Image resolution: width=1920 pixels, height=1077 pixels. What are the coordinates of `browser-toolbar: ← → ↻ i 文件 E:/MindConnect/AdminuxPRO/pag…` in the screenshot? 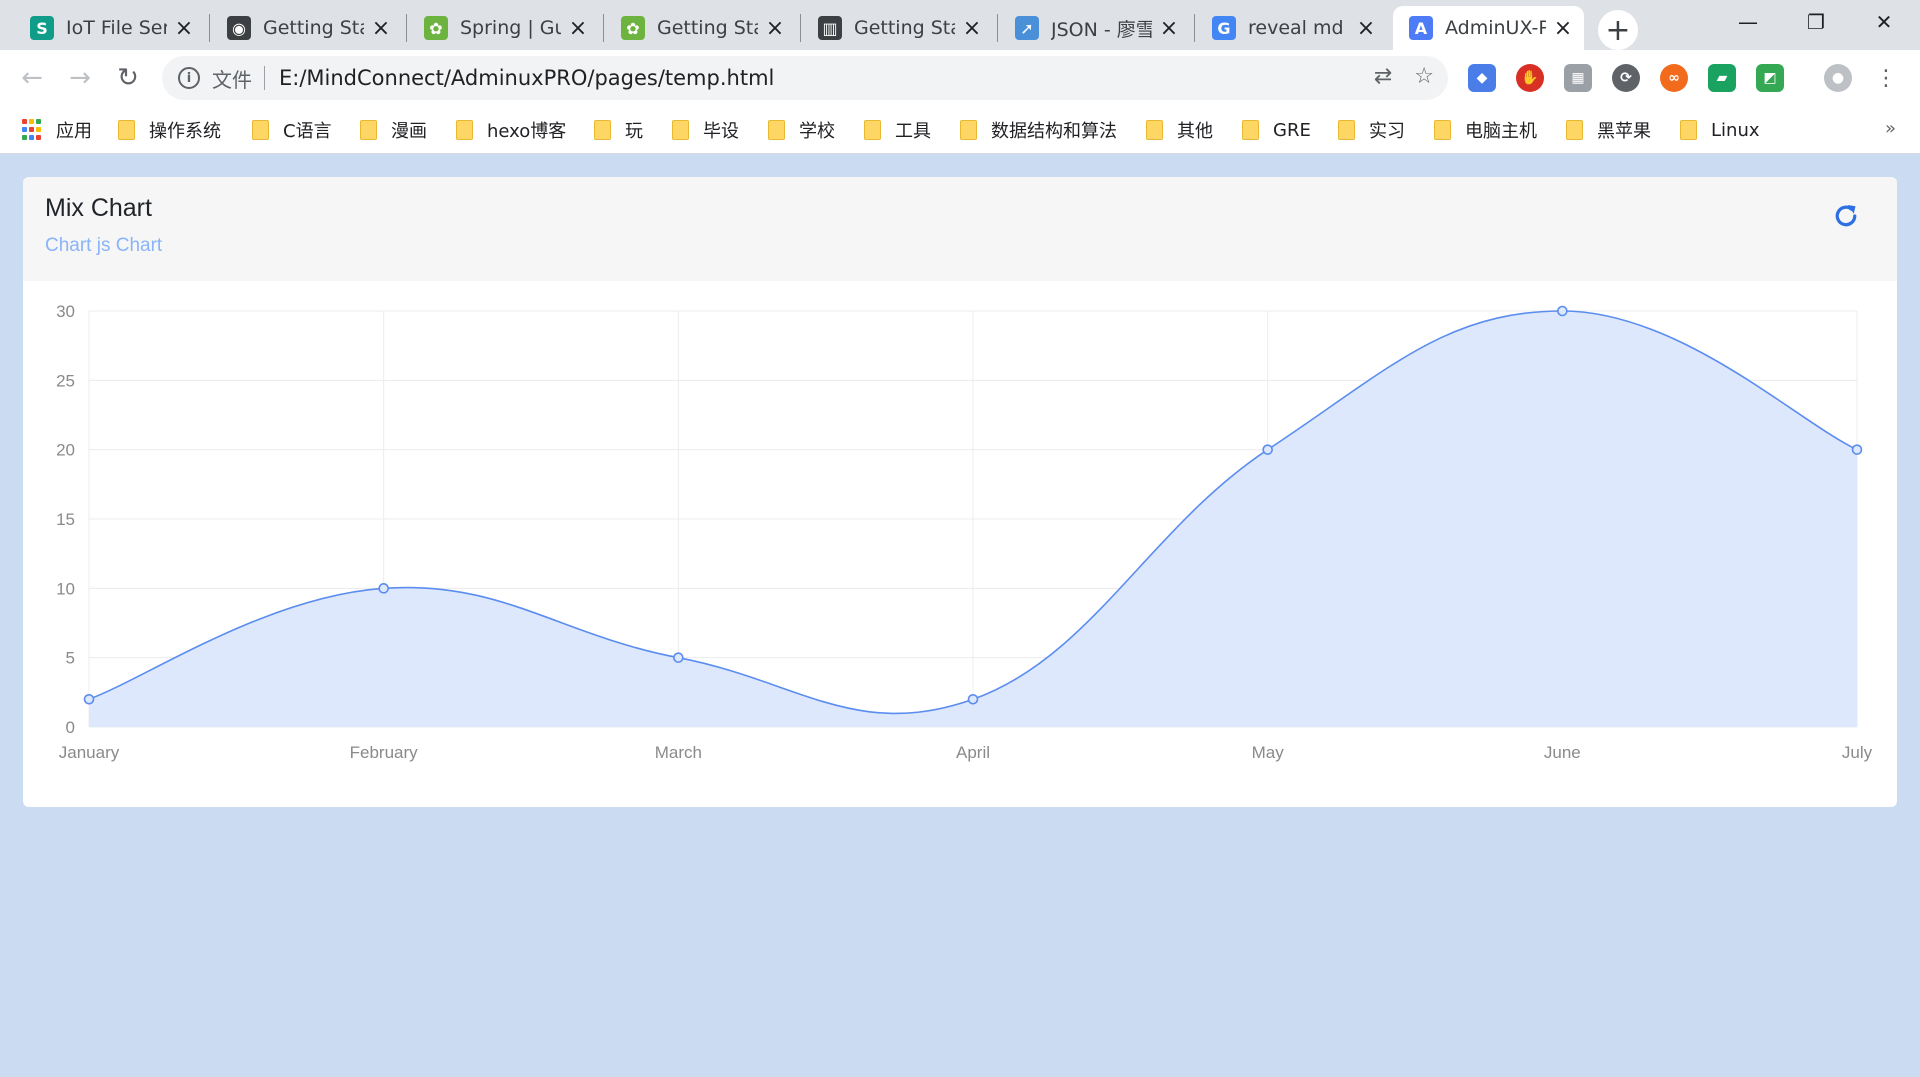 It's located at (960, 78).